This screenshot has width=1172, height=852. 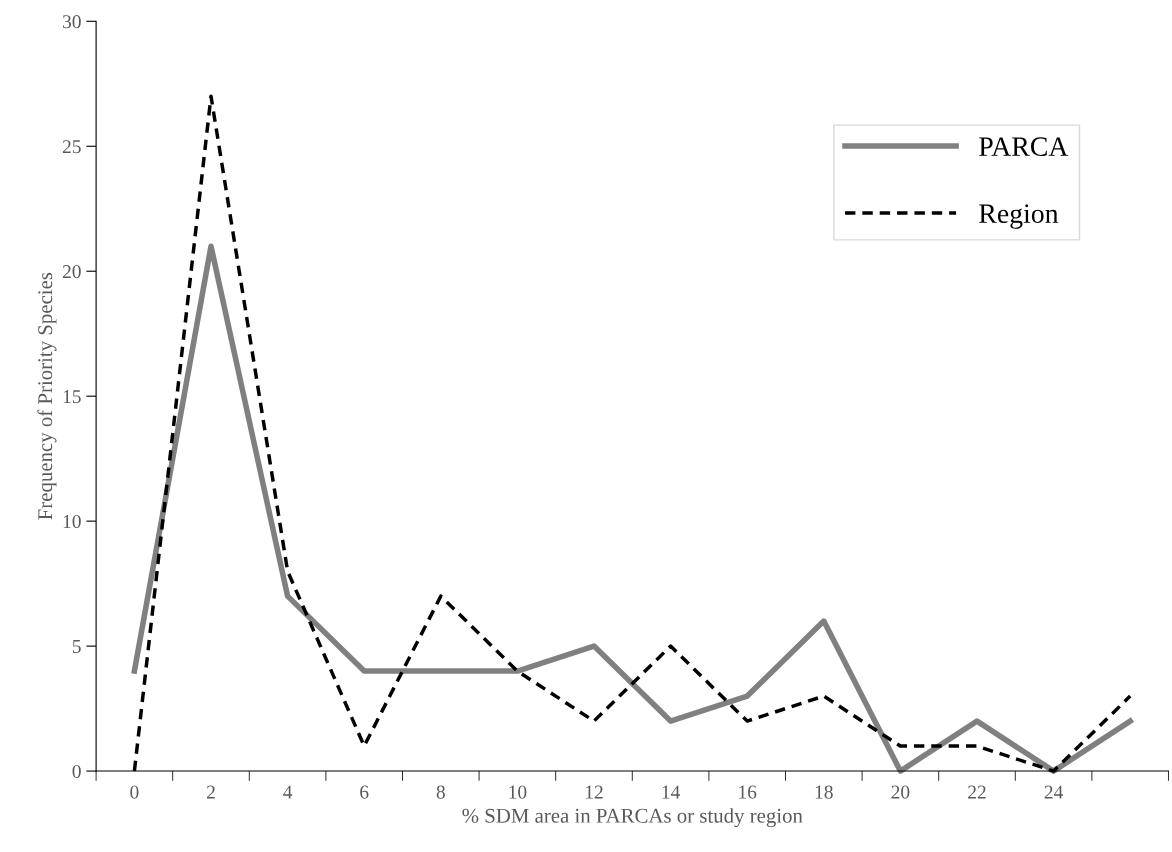 I want to click on y-tick-label: 10, so click(x=72, y=521).